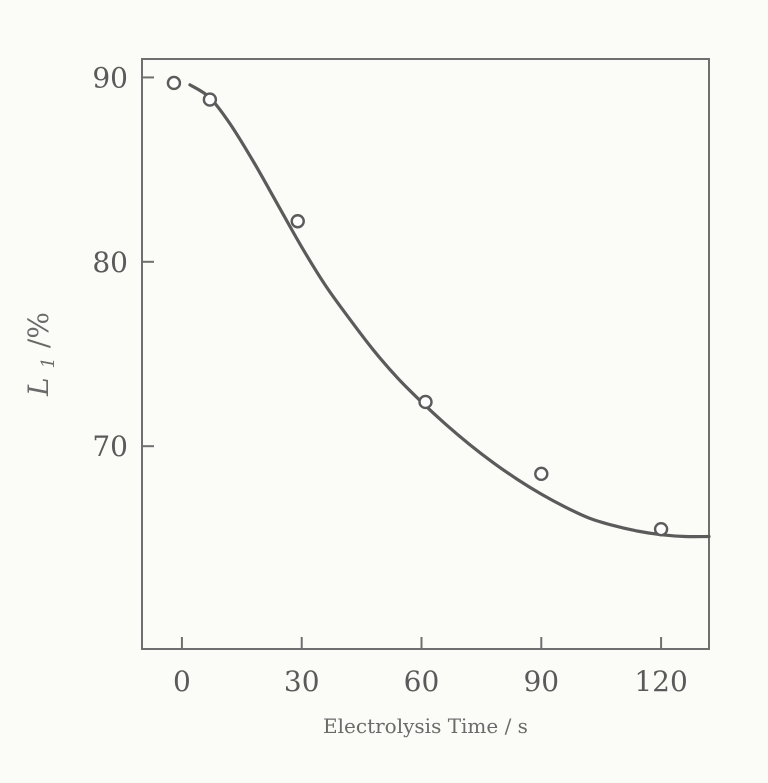 This screenshot has width=768, height=783. I want to click on y-axis-title-suffix: /%, so click(38, 330).